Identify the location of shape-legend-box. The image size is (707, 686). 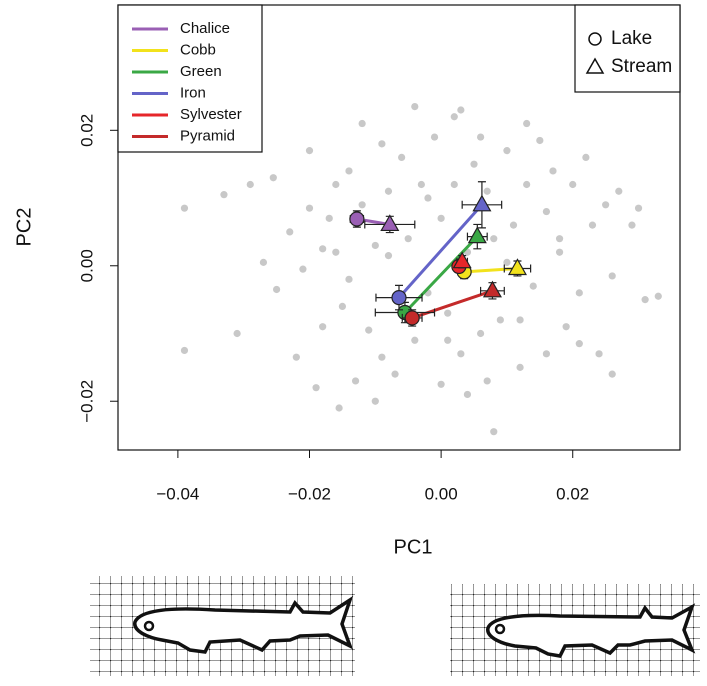
(627, 48).